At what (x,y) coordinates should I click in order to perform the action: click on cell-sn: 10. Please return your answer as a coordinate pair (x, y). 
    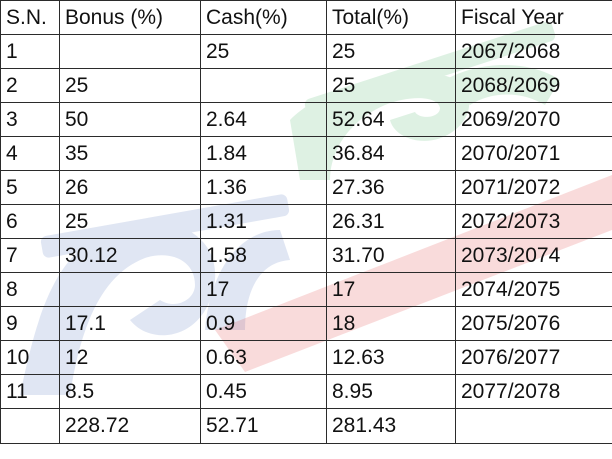
    Looking at the image, I should click on (30, 357).